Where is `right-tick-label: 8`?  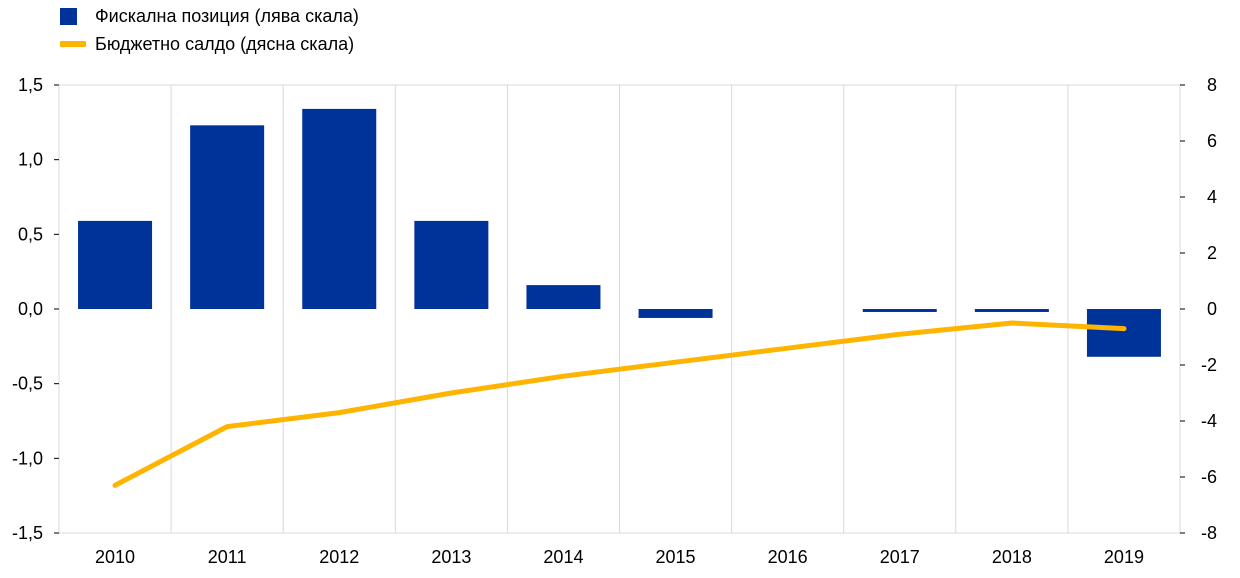 right-tick-label: 8 is located at coordinates (1212, 85).